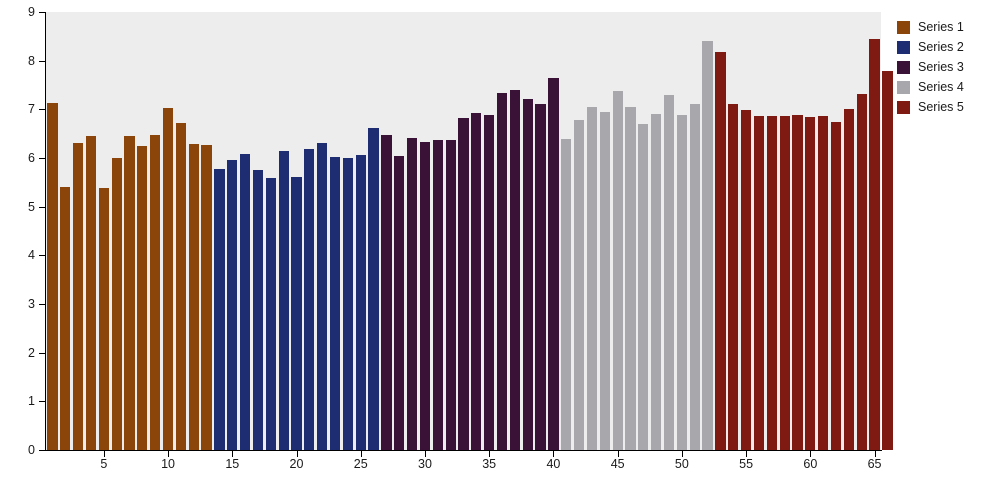 The image size is (982, 500). Describe the element at coordinates (45, 231) in the screenshot. I see `y-axis-line` at that location.